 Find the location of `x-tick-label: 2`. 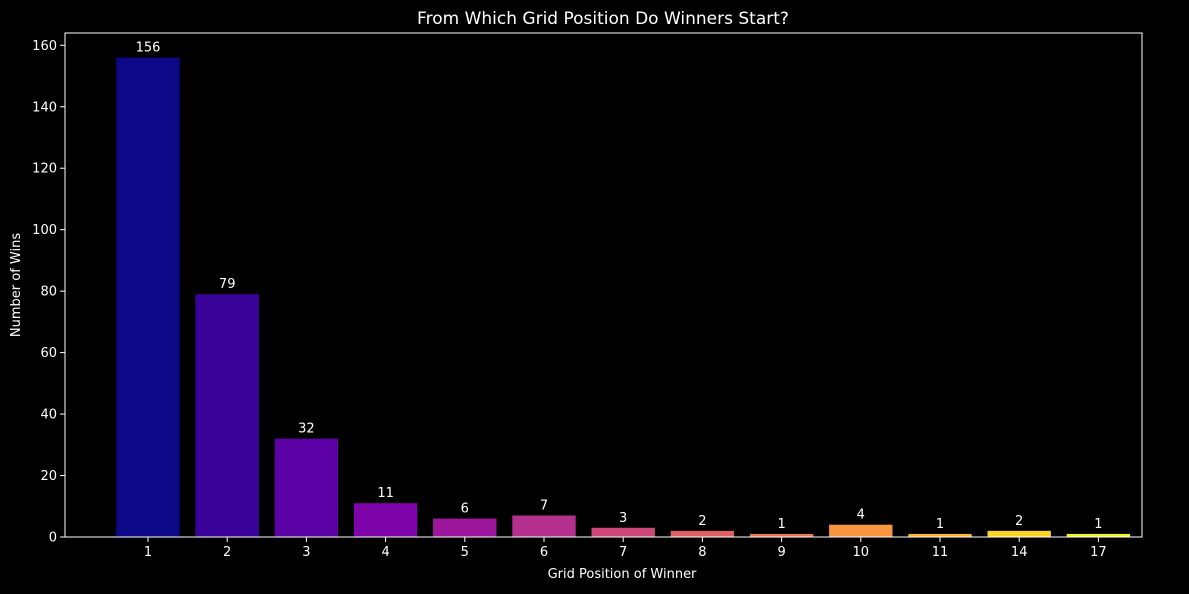

x-tick-label: 2 is located at coordinates (227, 552).